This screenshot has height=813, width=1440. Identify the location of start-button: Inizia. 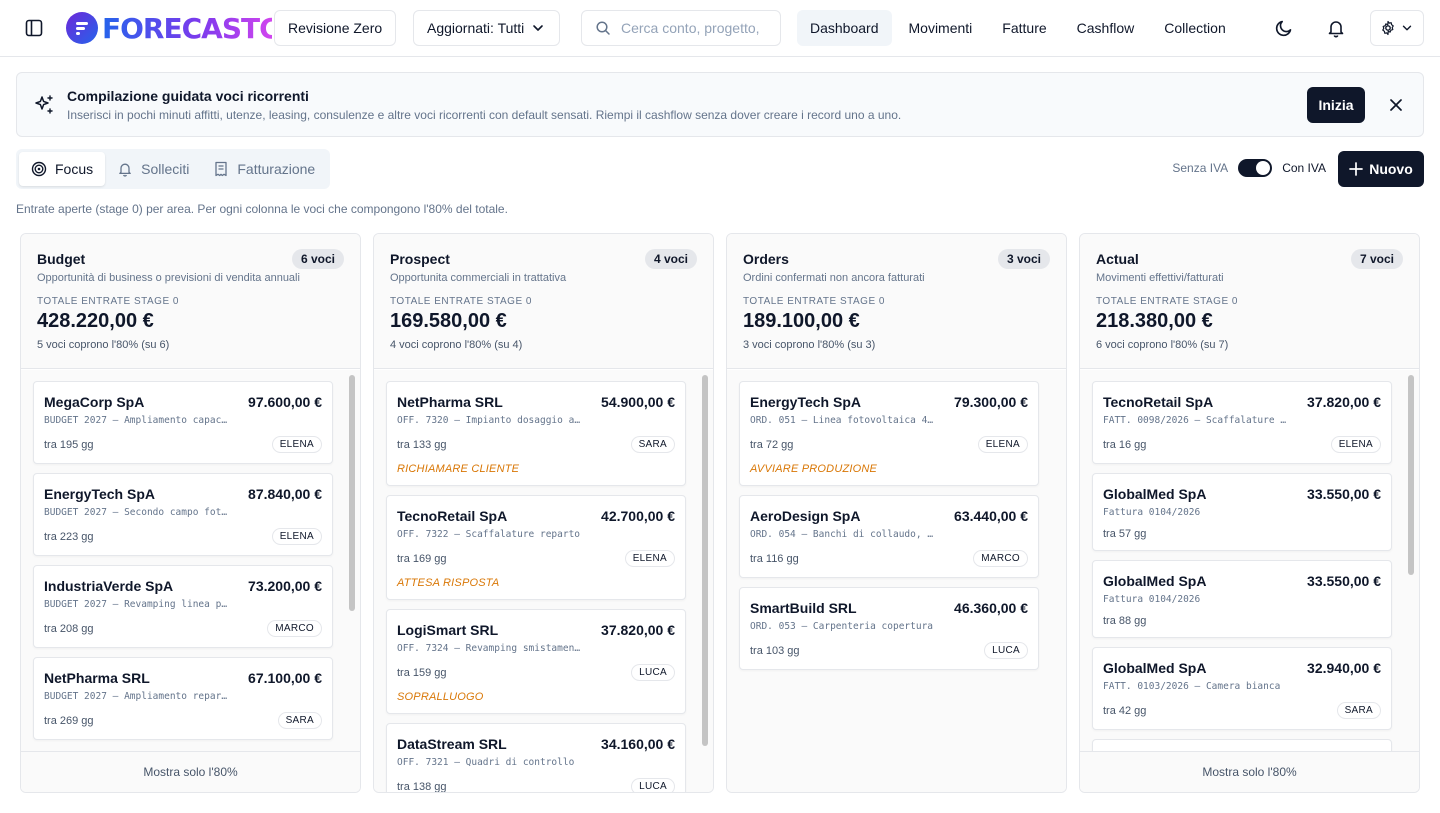
(1336, 104).